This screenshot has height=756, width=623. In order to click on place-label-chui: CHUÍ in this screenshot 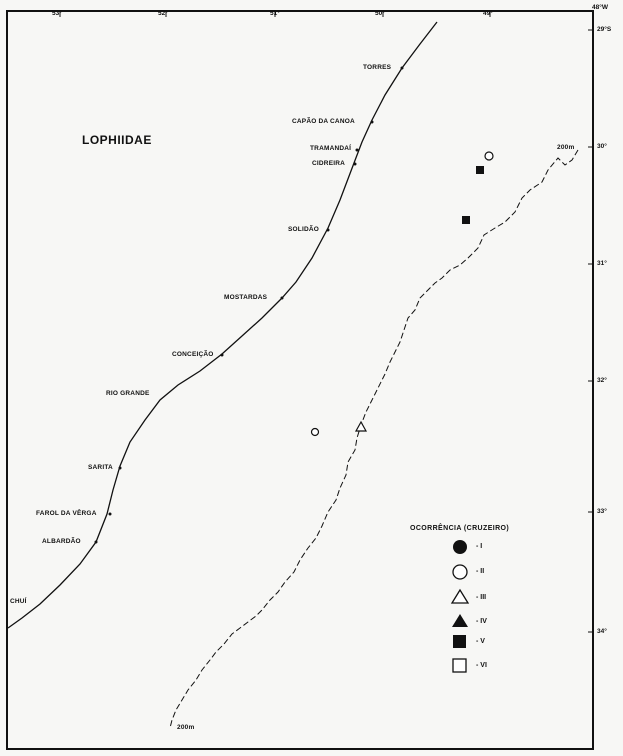, I will do `click(18, 601)`.